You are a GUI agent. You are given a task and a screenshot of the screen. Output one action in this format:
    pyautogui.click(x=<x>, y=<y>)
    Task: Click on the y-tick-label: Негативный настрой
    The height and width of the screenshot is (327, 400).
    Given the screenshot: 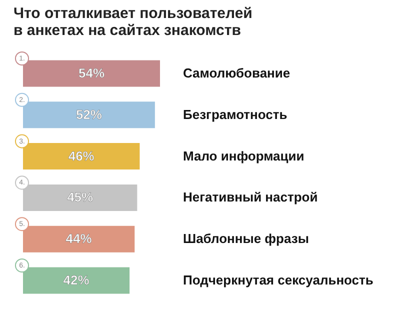 What is the action you would take?
    pyautogui.click(x=250, y=197)
    